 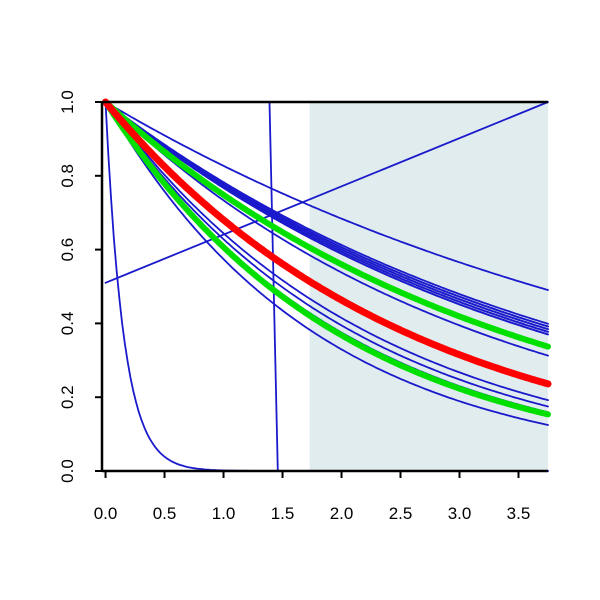 What do you see at coordinates (312, 497) in the screenshot?
I see `x-axis-ticks: 0.0 0.5 1.0 1.5 2.0 2.5 3.0 3.5` at bounding box center [312, 497].